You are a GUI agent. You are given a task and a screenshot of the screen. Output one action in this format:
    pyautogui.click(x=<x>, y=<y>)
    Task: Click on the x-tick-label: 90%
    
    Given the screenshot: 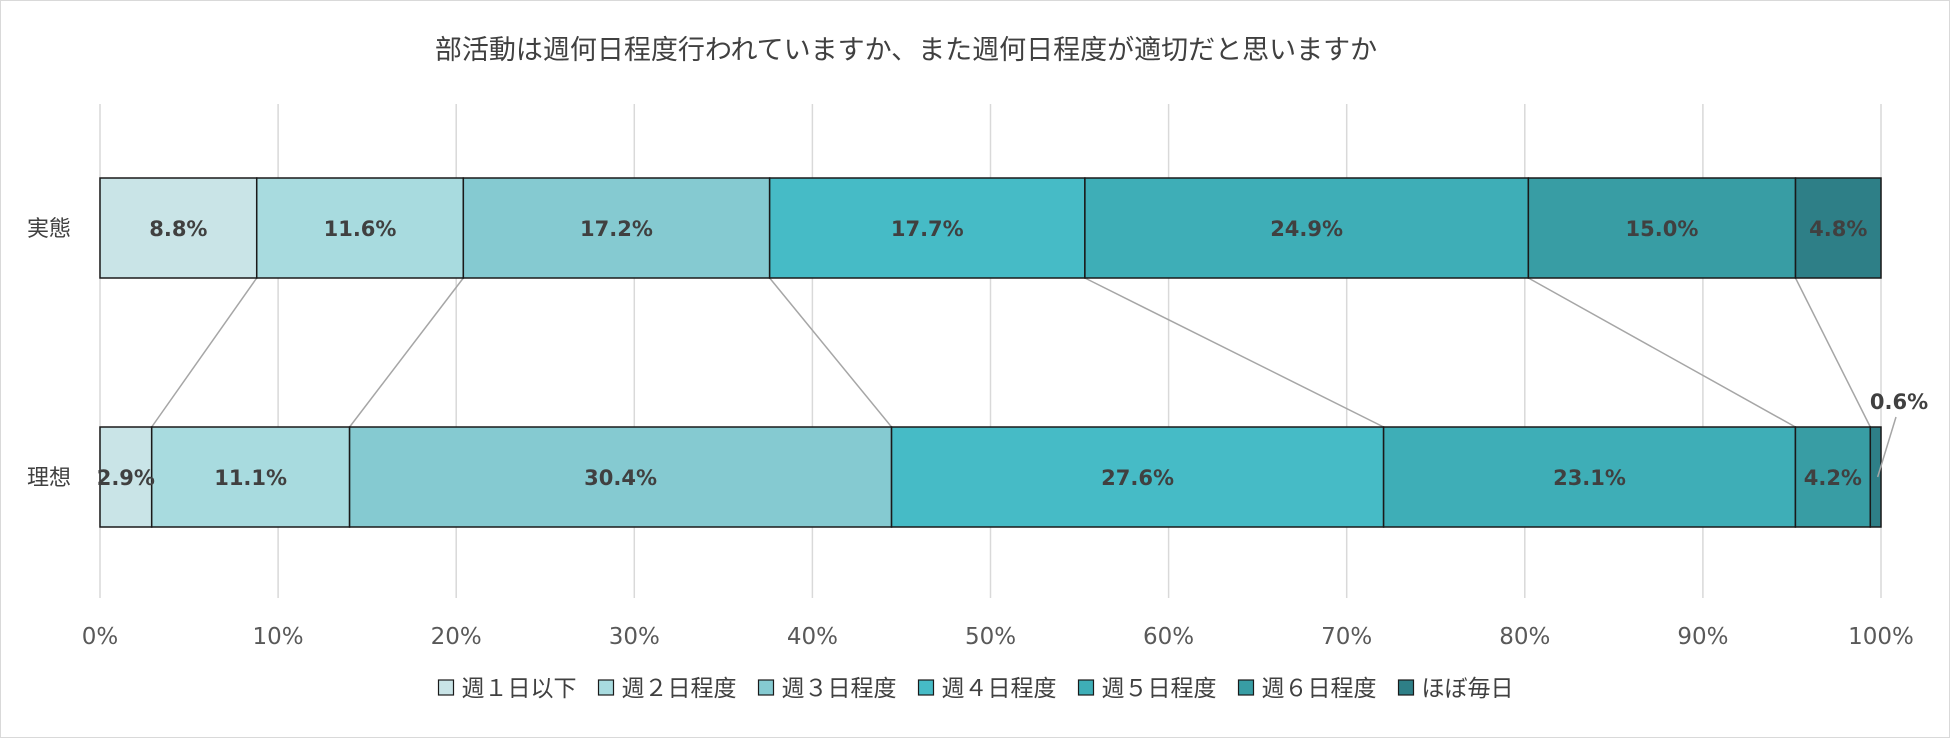 What is the action you would take?
    pyautogui.click(x=1702, y=637)
    